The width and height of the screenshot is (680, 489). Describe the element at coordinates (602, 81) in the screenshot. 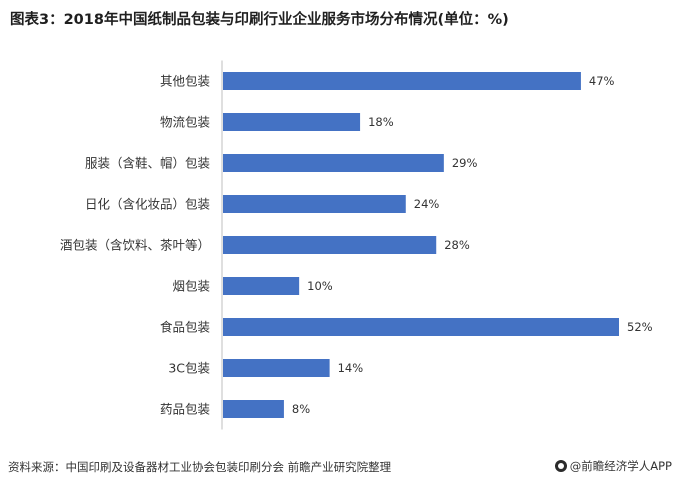

I see `value-label: 47%` at that location.